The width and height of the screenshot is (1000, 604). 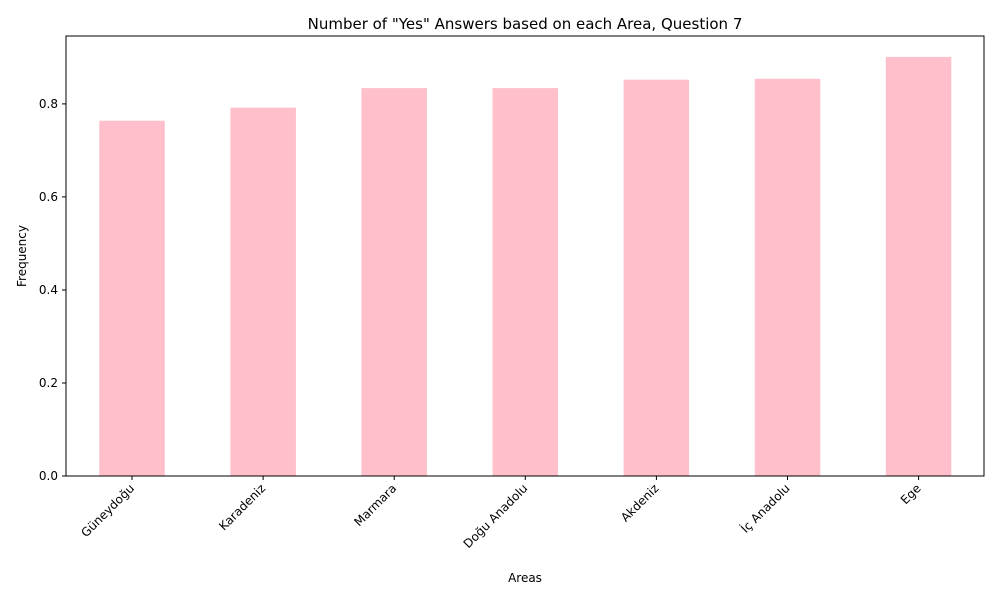 I want to click on x-tick-label-3: Doğu Anadolu, so click(x=496, y=516).